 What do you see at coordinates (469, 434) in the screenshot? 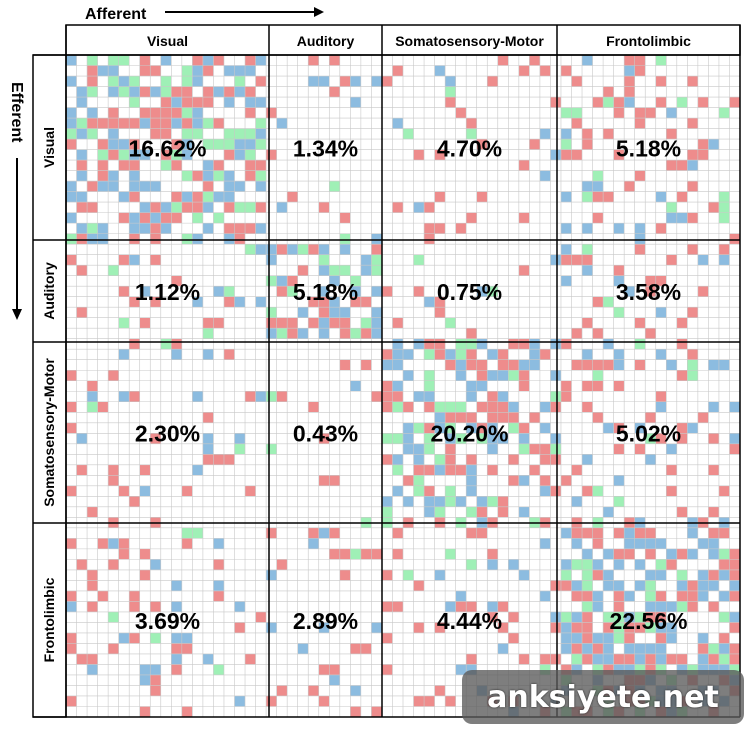
I see `block-percentage-label: 20.20%` at bounding box center [469, 434].